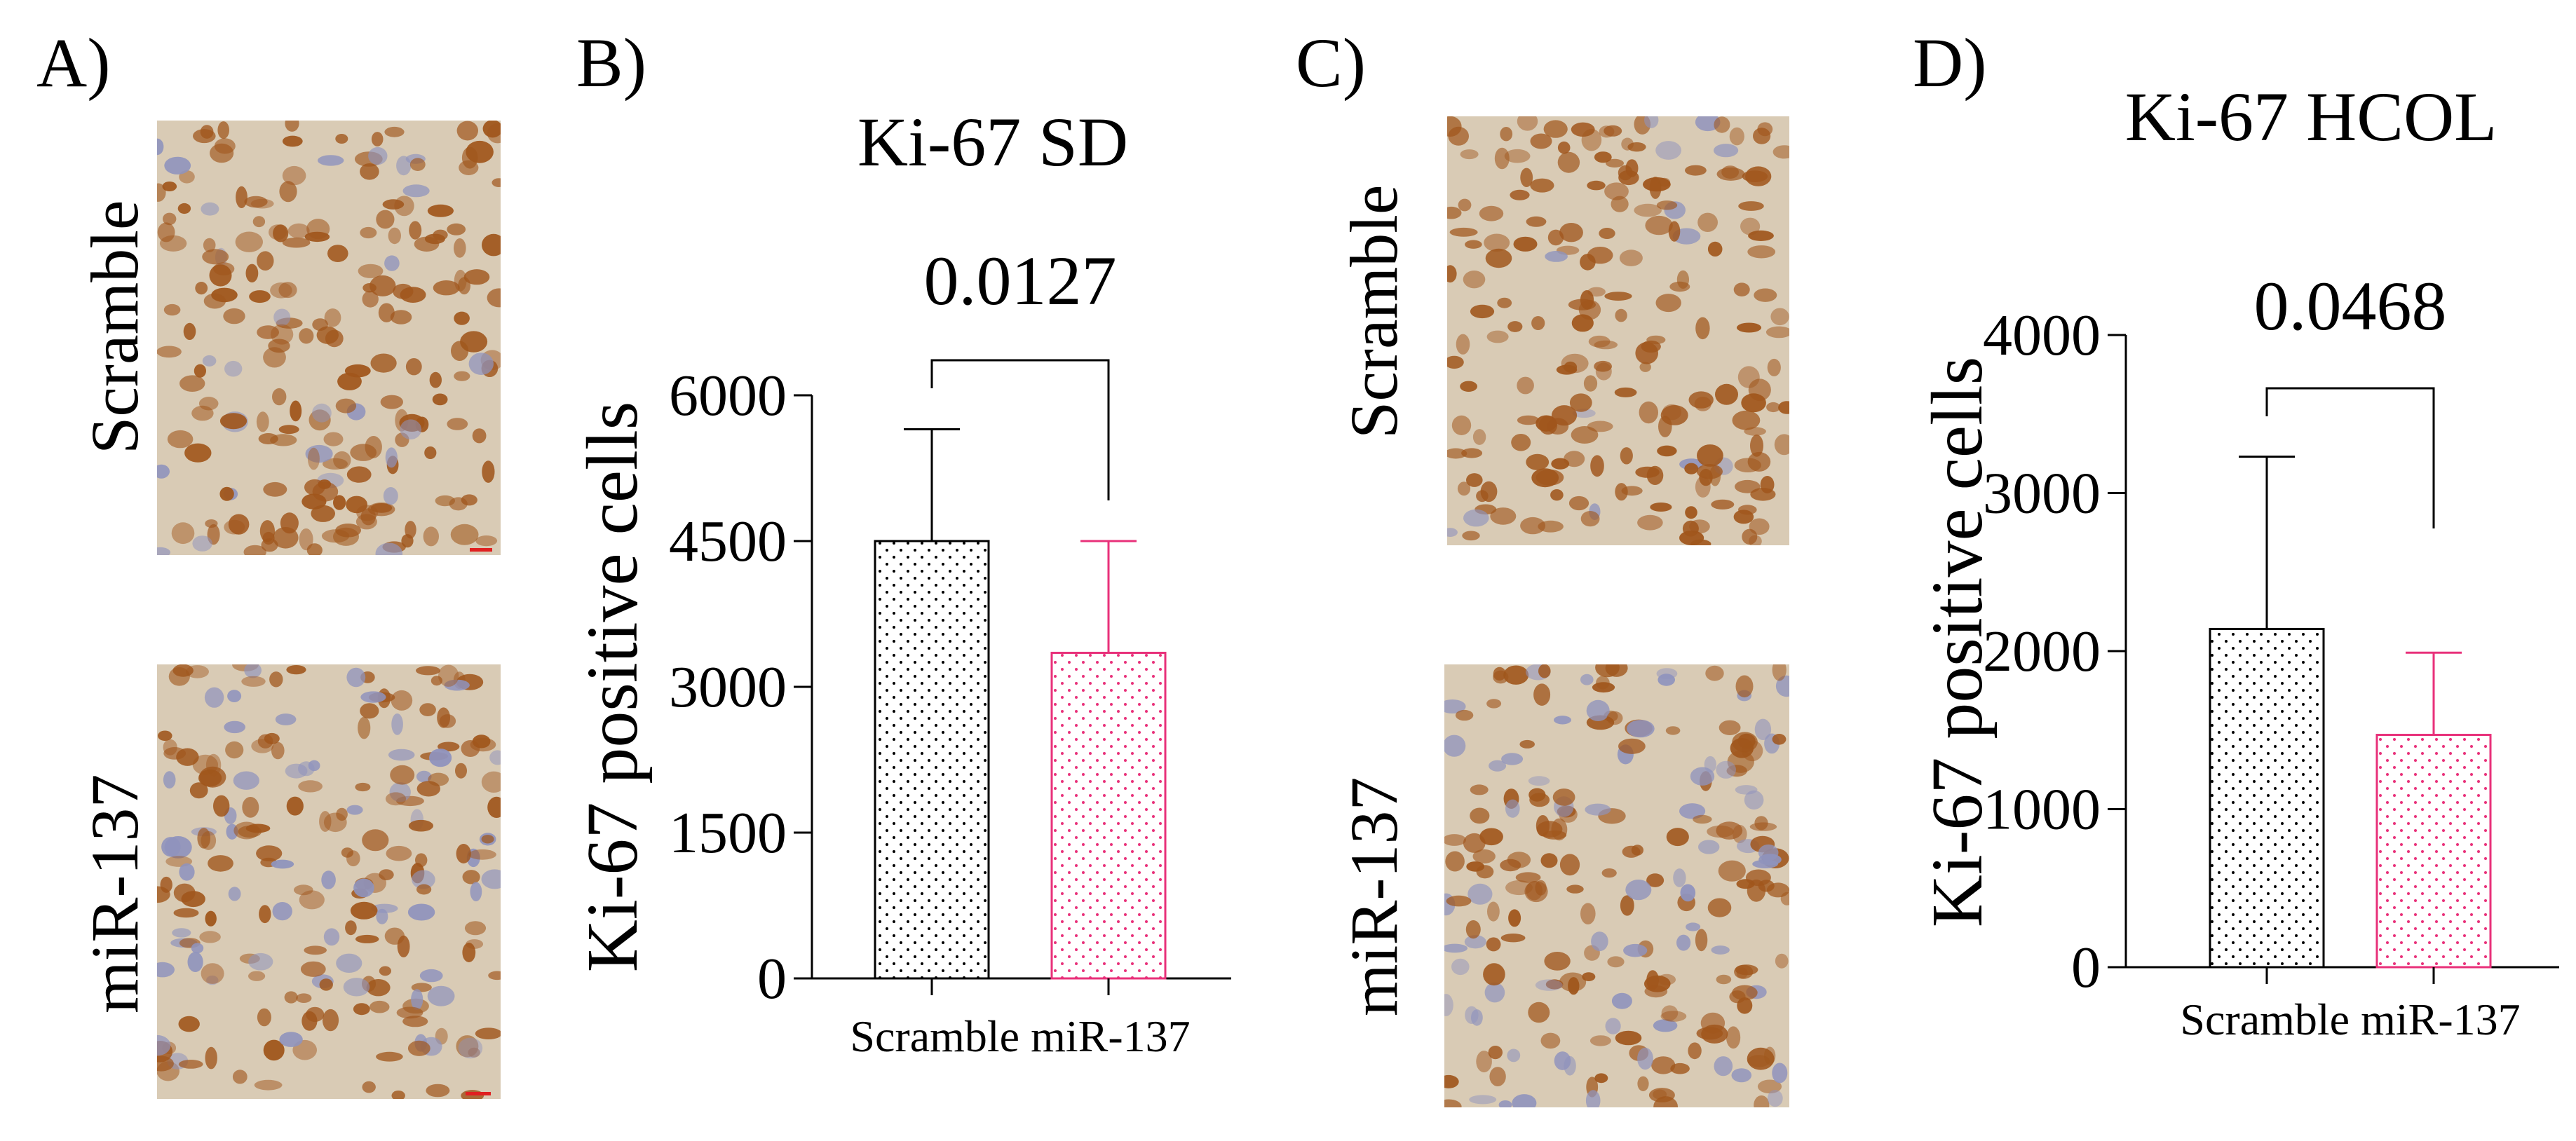 The image size is (2576, 1141). Describe the element at coordinates (478, 1093) in the screenshot. I see `scale-bar-a-bottom` at that location.